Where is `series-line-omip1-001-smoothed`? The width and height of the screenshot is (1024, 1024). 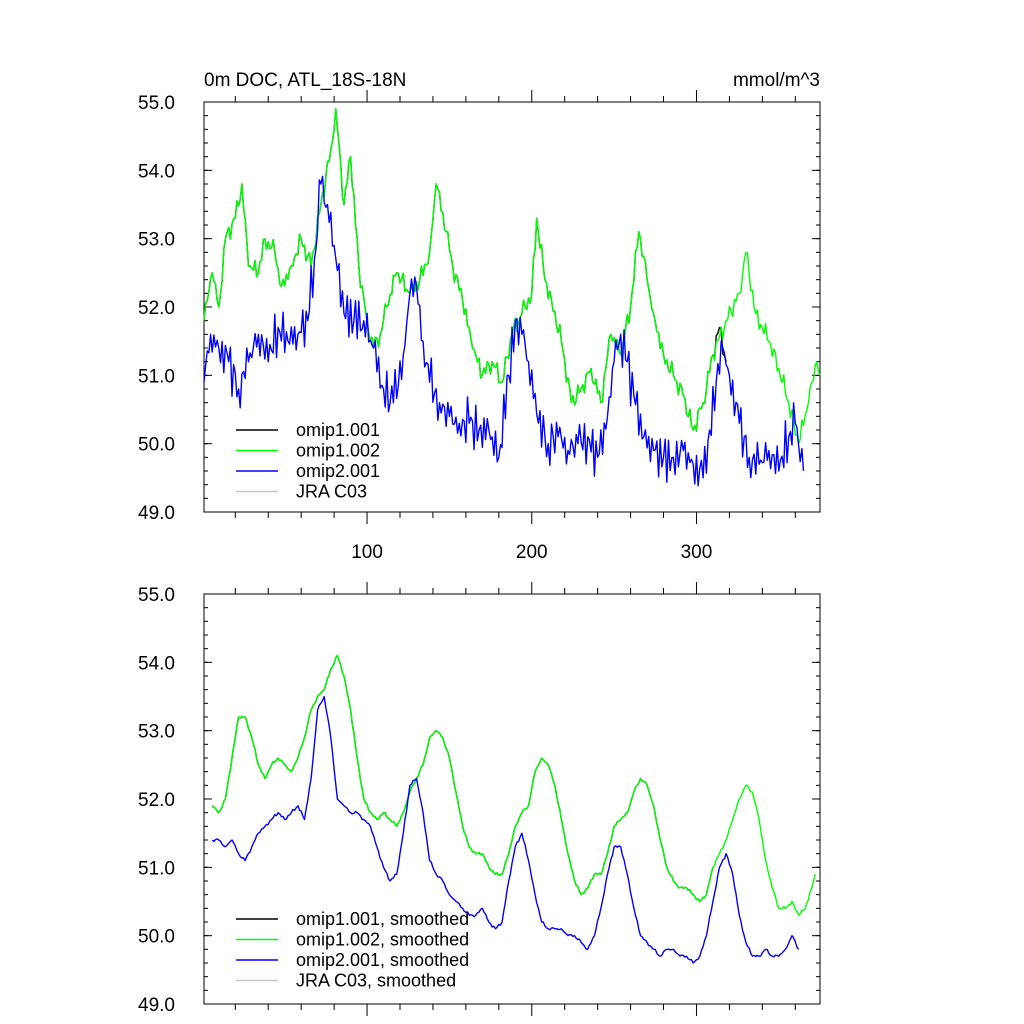 series-line-omip1-001-smoothed is located at coordinates (462, 778).